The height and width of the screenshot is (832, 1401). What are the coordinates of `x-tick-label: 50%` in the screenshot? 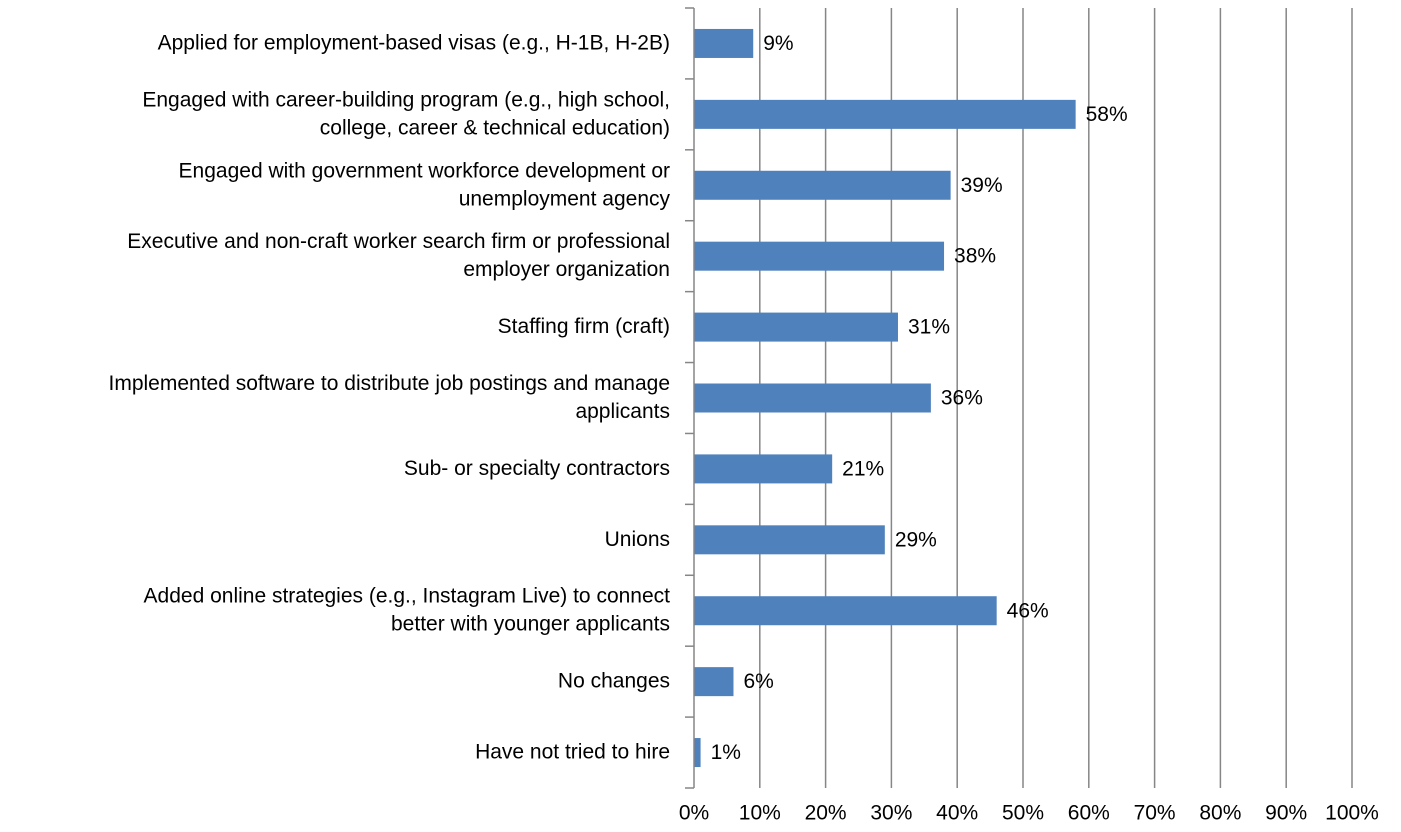 It's located at (1023, 813).